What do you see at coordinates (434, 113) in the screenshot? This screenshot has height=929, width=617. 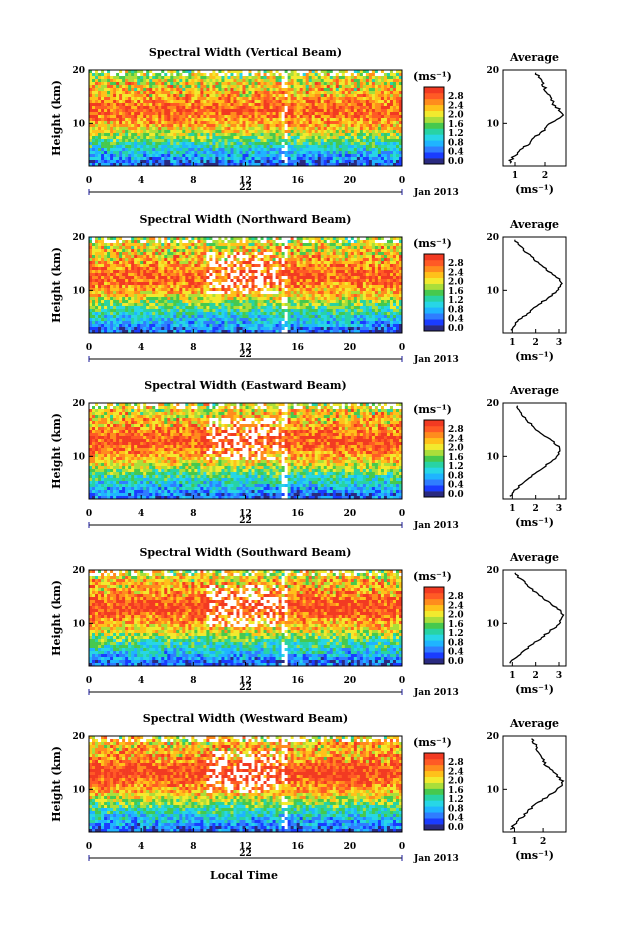 I see `colorbar-segment` at bounding box center [434, 113].